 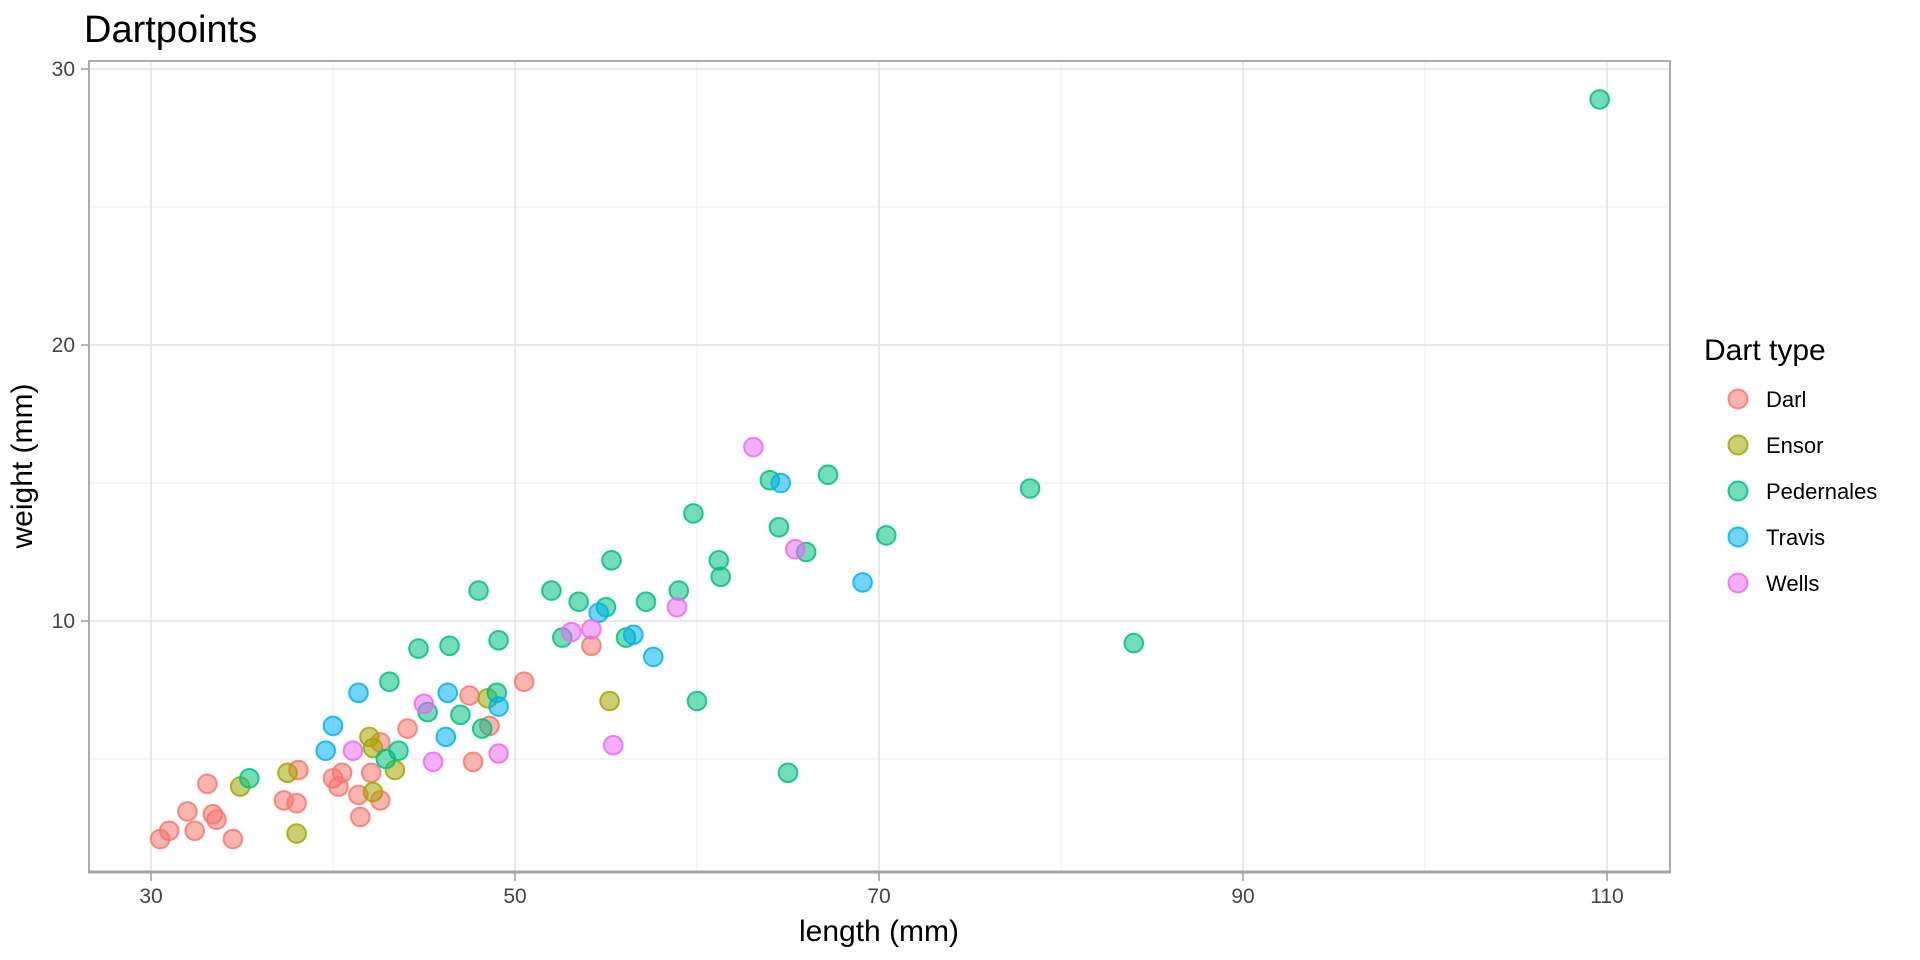 What do you see at coordinates (1738, 537) in the screenshot?
I see `legend-swatch-travis` at bounding box center [1738, 537].